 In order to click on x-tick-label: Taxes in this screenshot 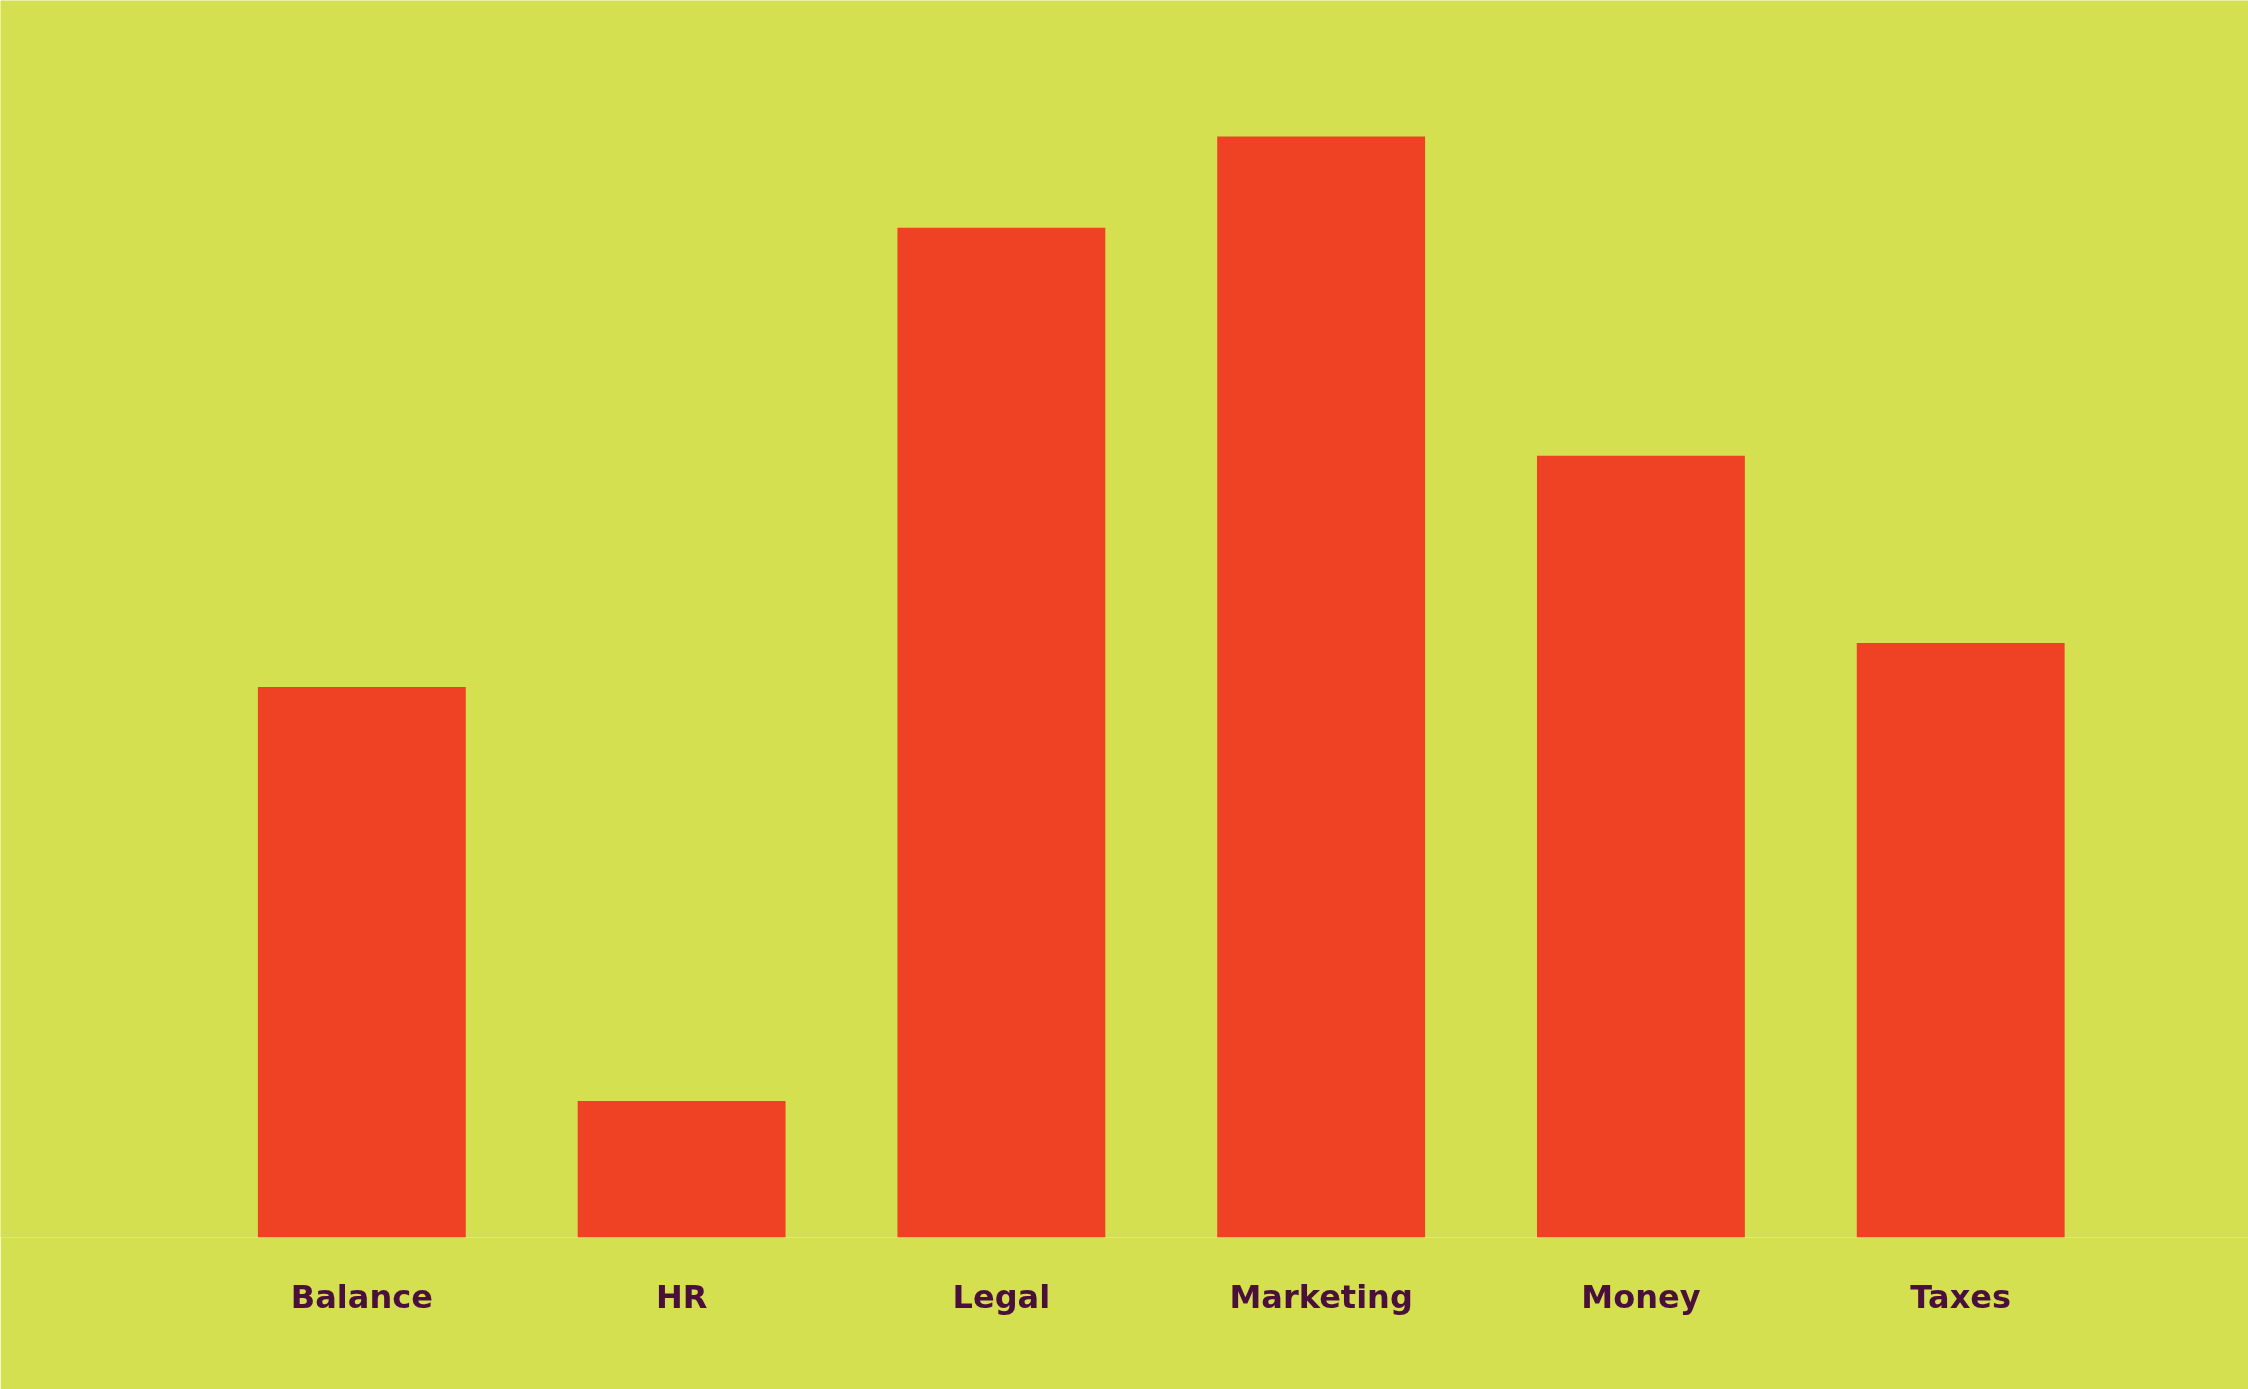, I will do `click(1961, 1296)`.